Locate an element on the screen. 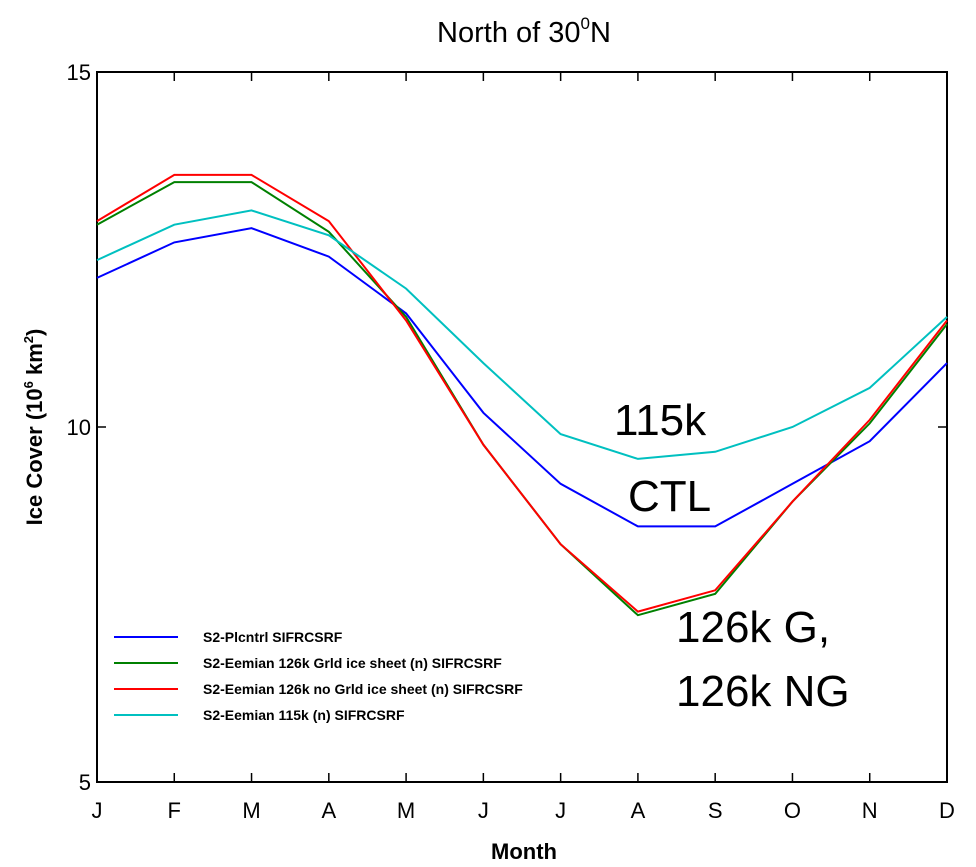 The image size is (976, 867). annotation-115k: 115k is located at coordinates (660, 420).